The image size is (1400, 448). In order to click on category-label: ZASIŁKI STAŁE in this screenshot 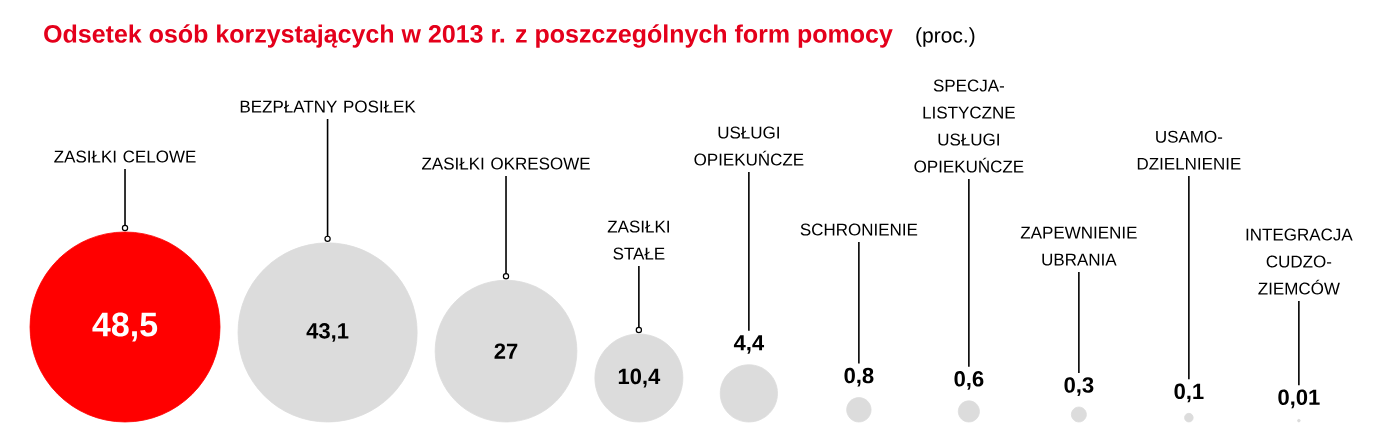, I will do `click(638, 240)`.